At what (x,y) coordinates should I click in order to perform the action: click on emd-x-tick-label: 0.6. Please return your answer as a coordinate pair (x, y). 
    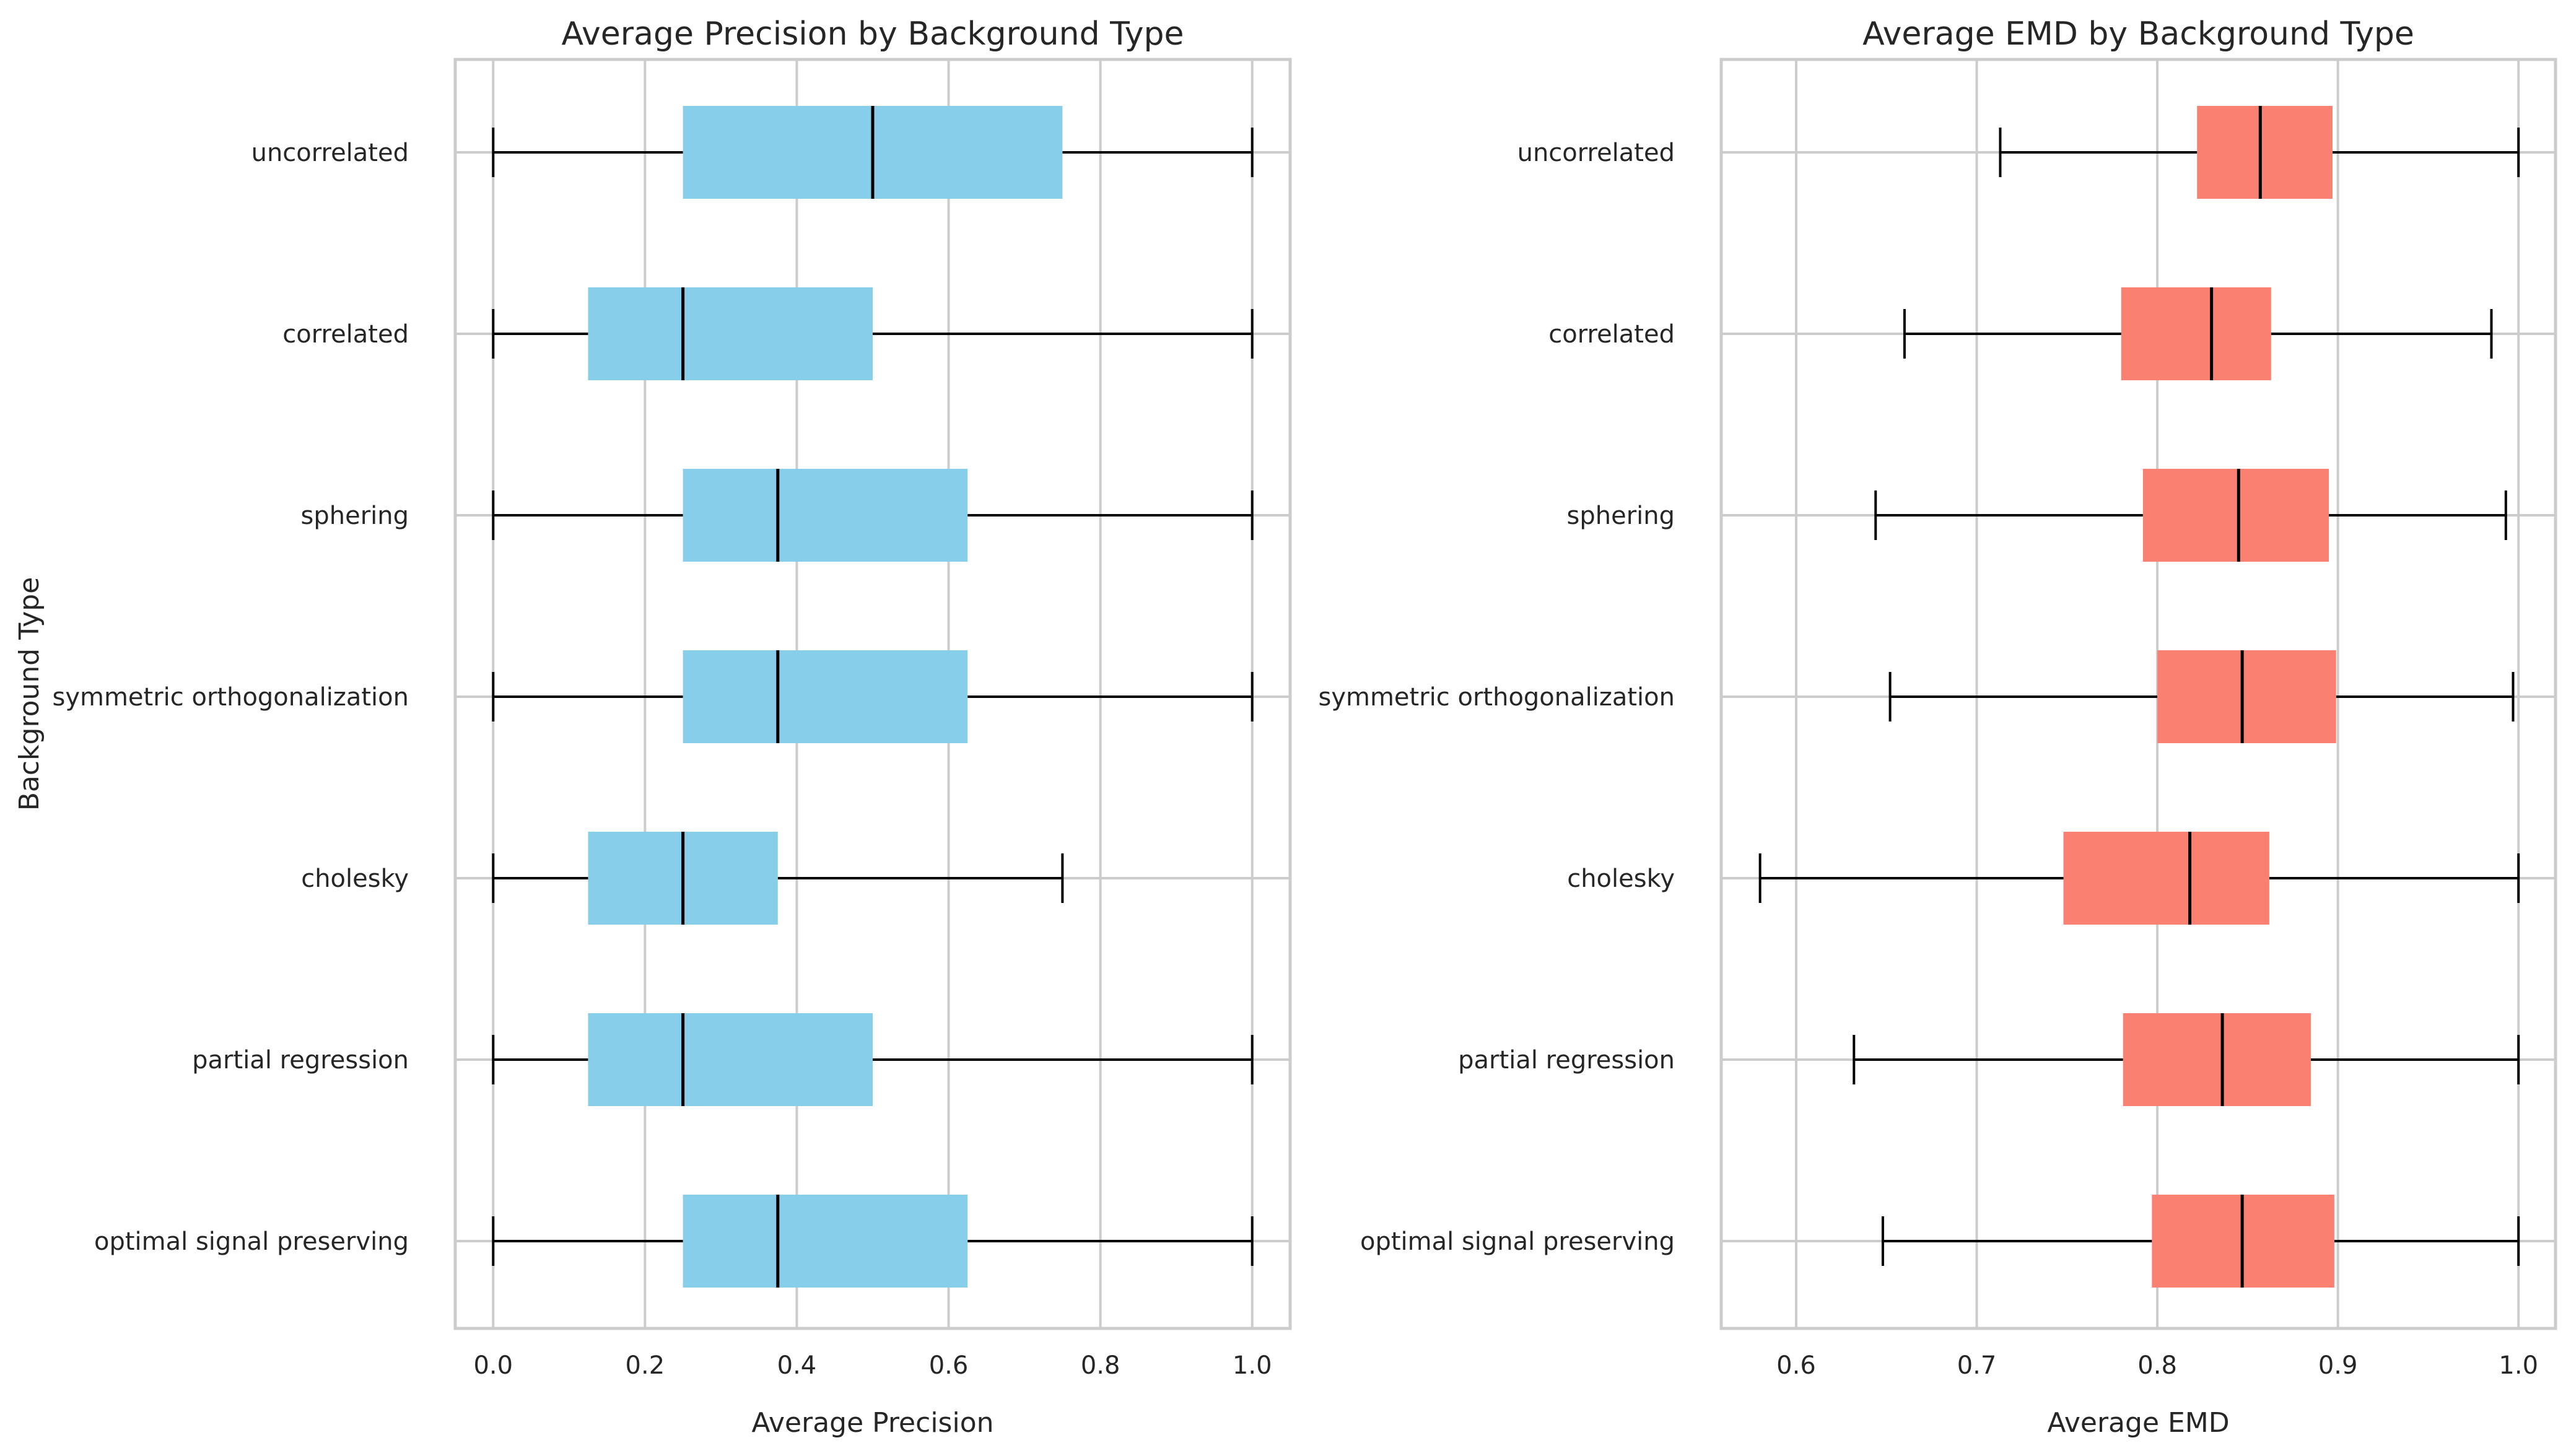
    Looking at the image, I should click on (1796, 1366).